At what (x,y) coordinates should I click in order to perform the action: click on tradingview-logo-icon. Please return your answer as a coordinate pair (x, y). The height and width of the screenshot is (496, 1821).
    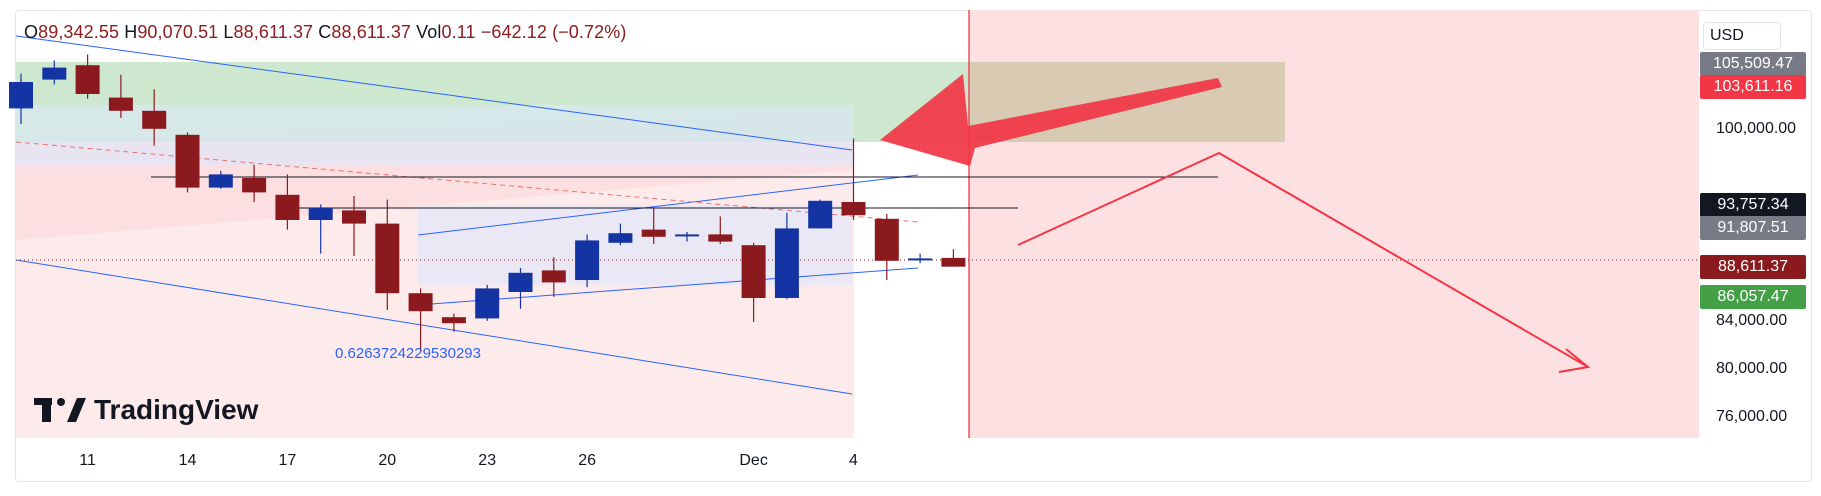
    Looking at the image, I should click on (60, 410).